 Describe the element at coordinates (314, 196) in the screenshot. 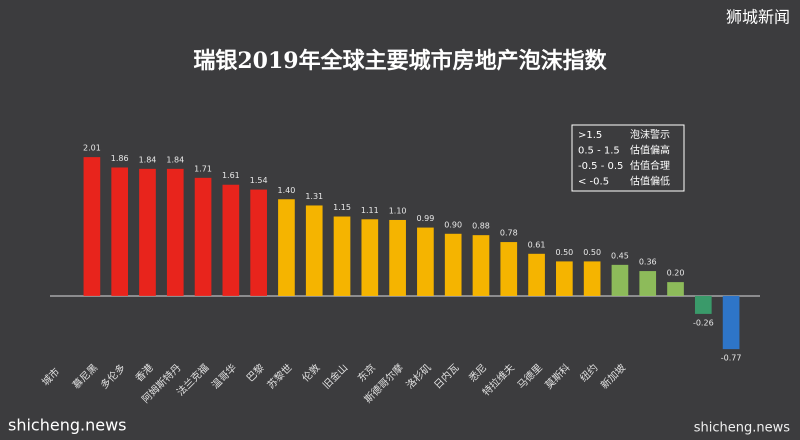

I see `value-label: 1.31` at that location.